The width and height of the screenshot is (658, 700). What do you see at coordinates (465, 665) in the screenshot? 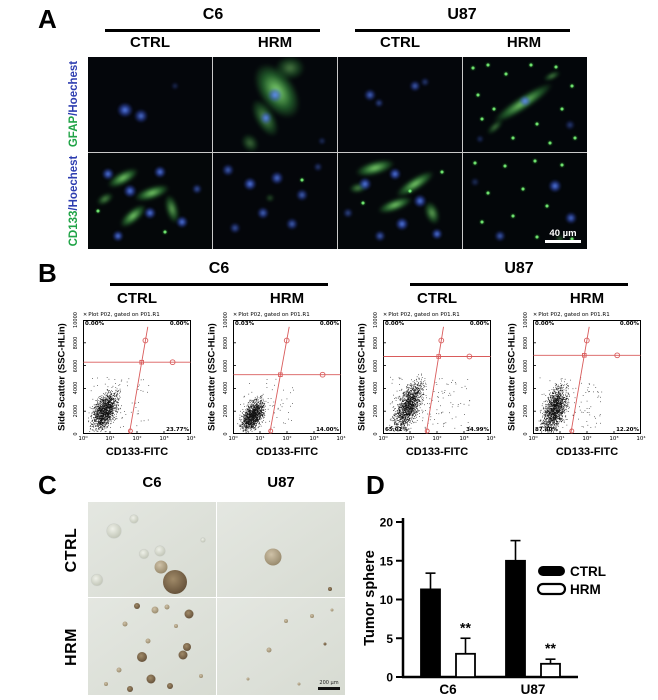
I see `bar-hrm-c6` at bounding box center [465, 665].